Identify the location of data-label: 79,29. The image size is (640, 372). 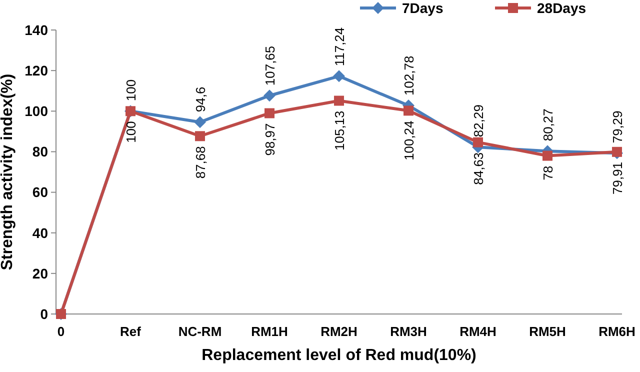
(617, 127).